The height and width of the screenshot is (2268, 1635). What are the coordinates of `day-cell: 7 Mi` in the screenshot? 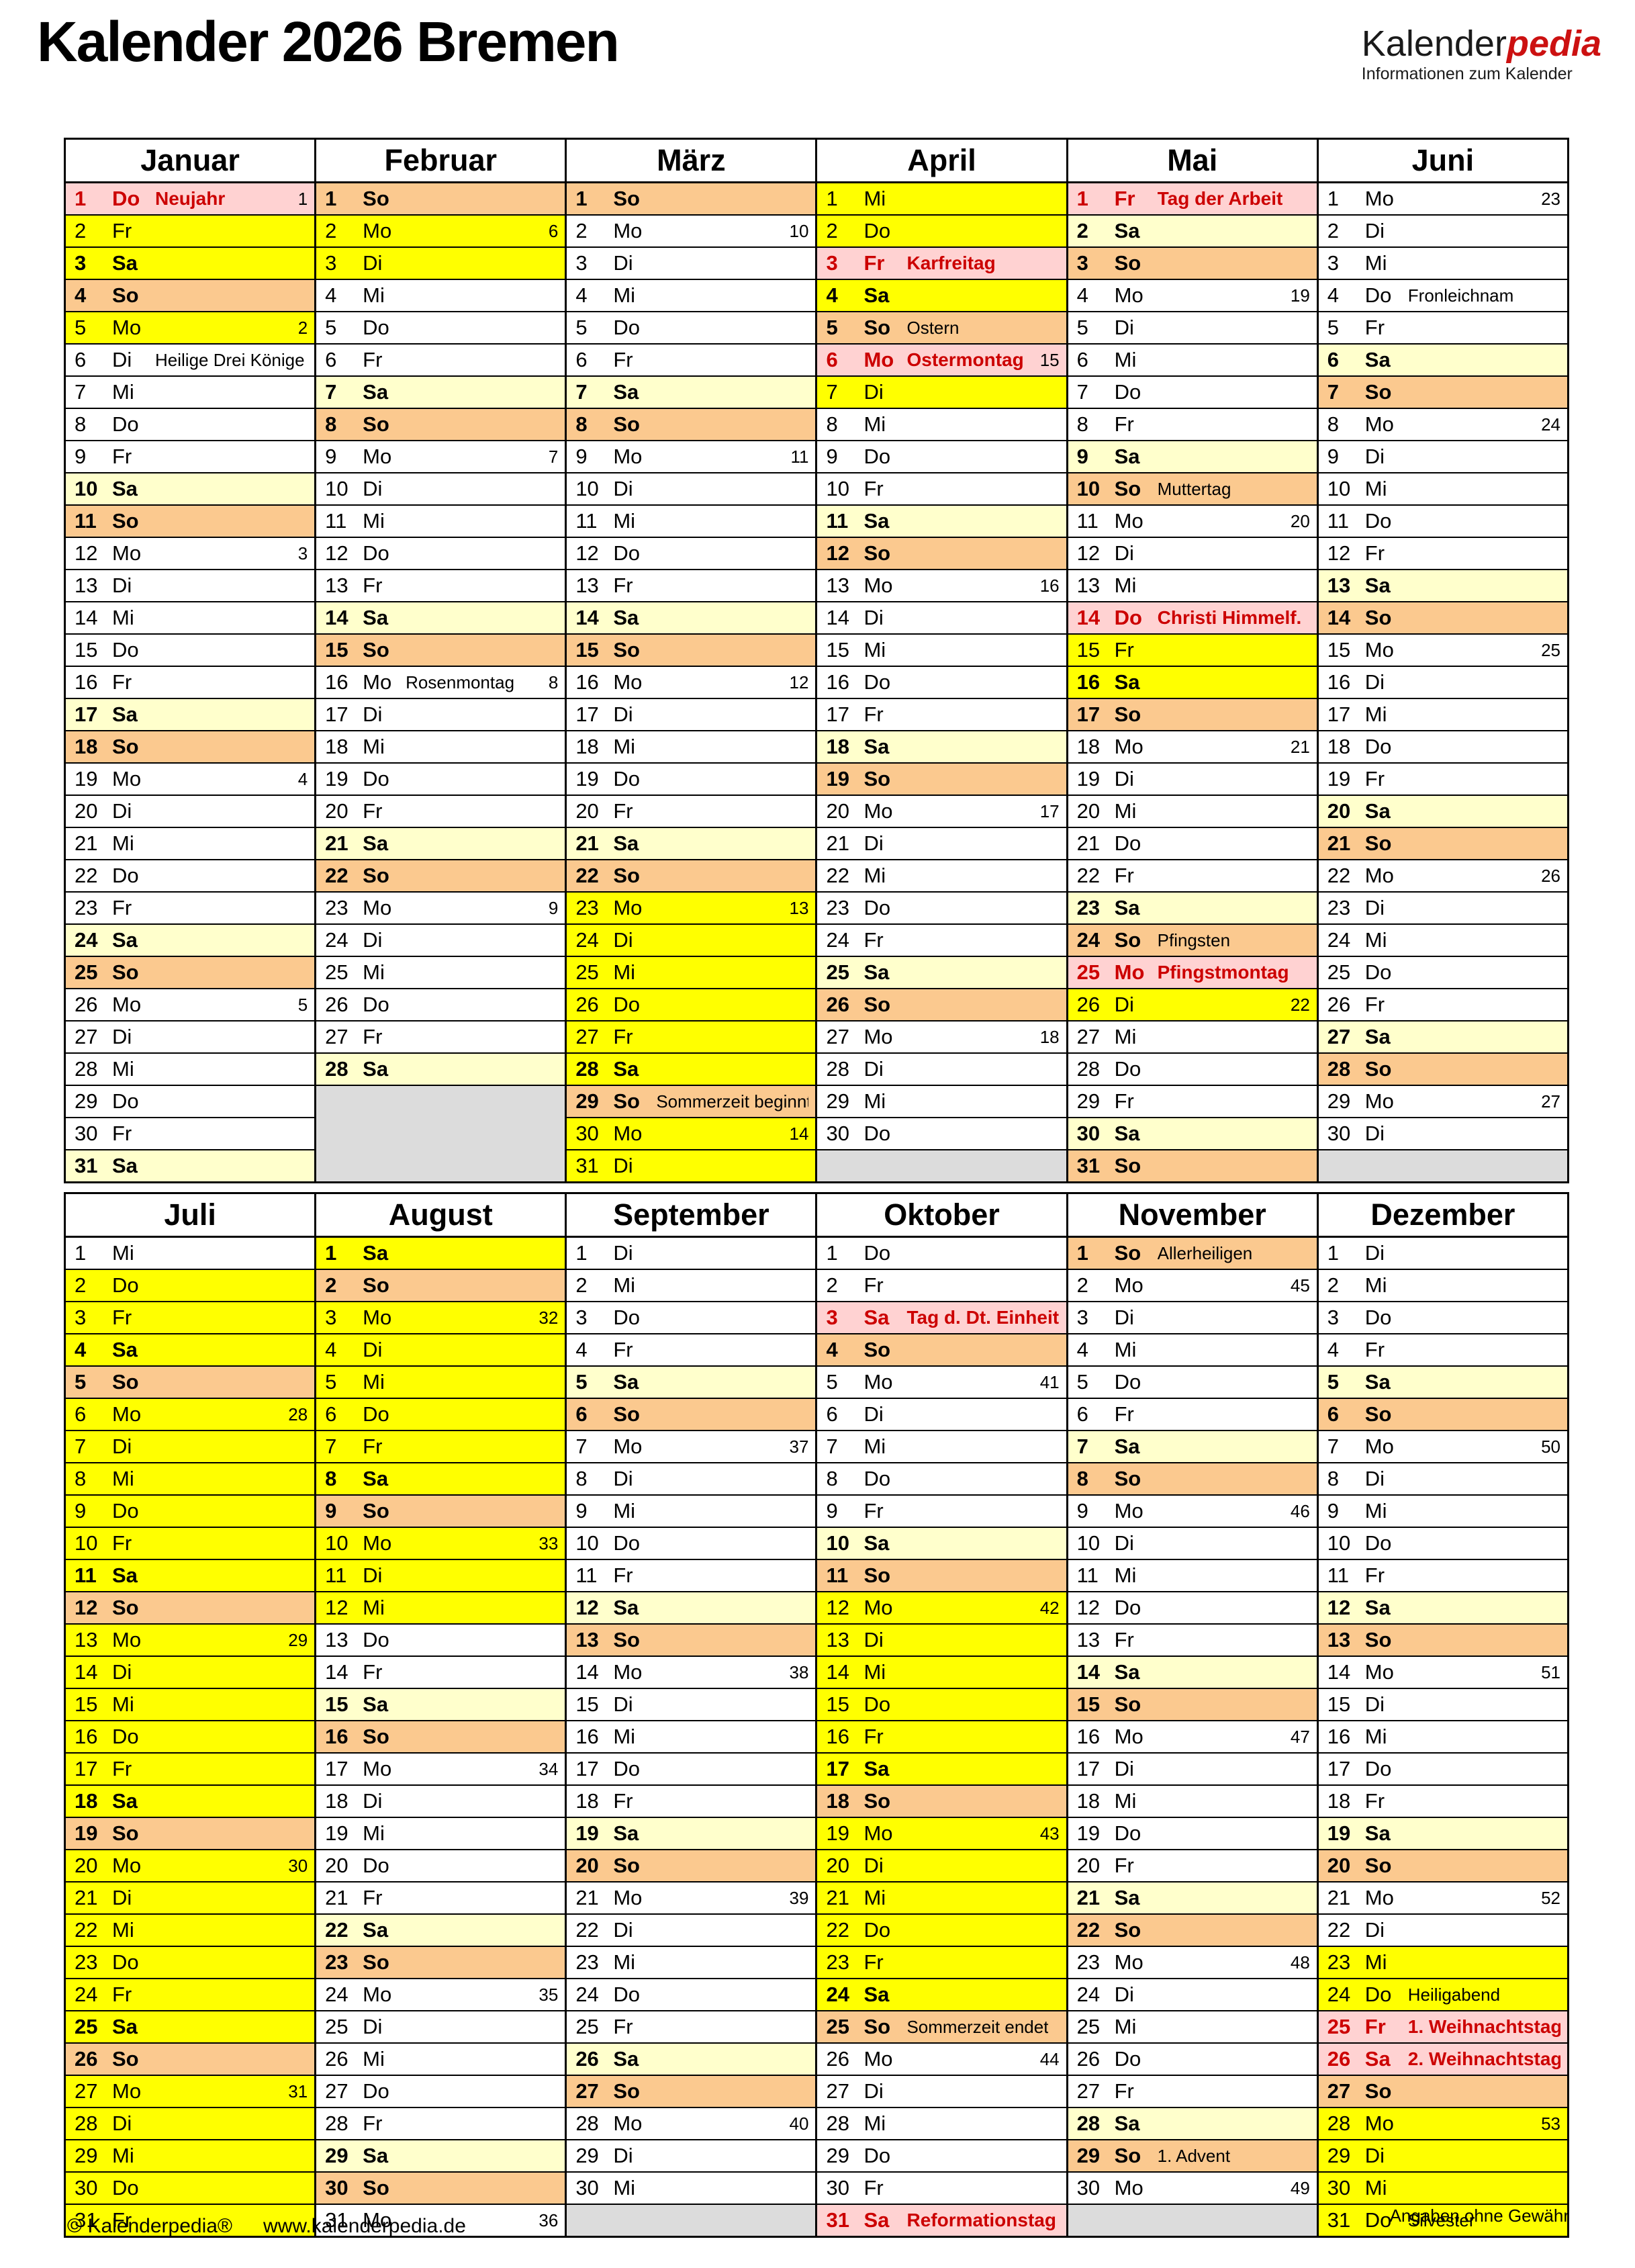 It's located at (190, 392).